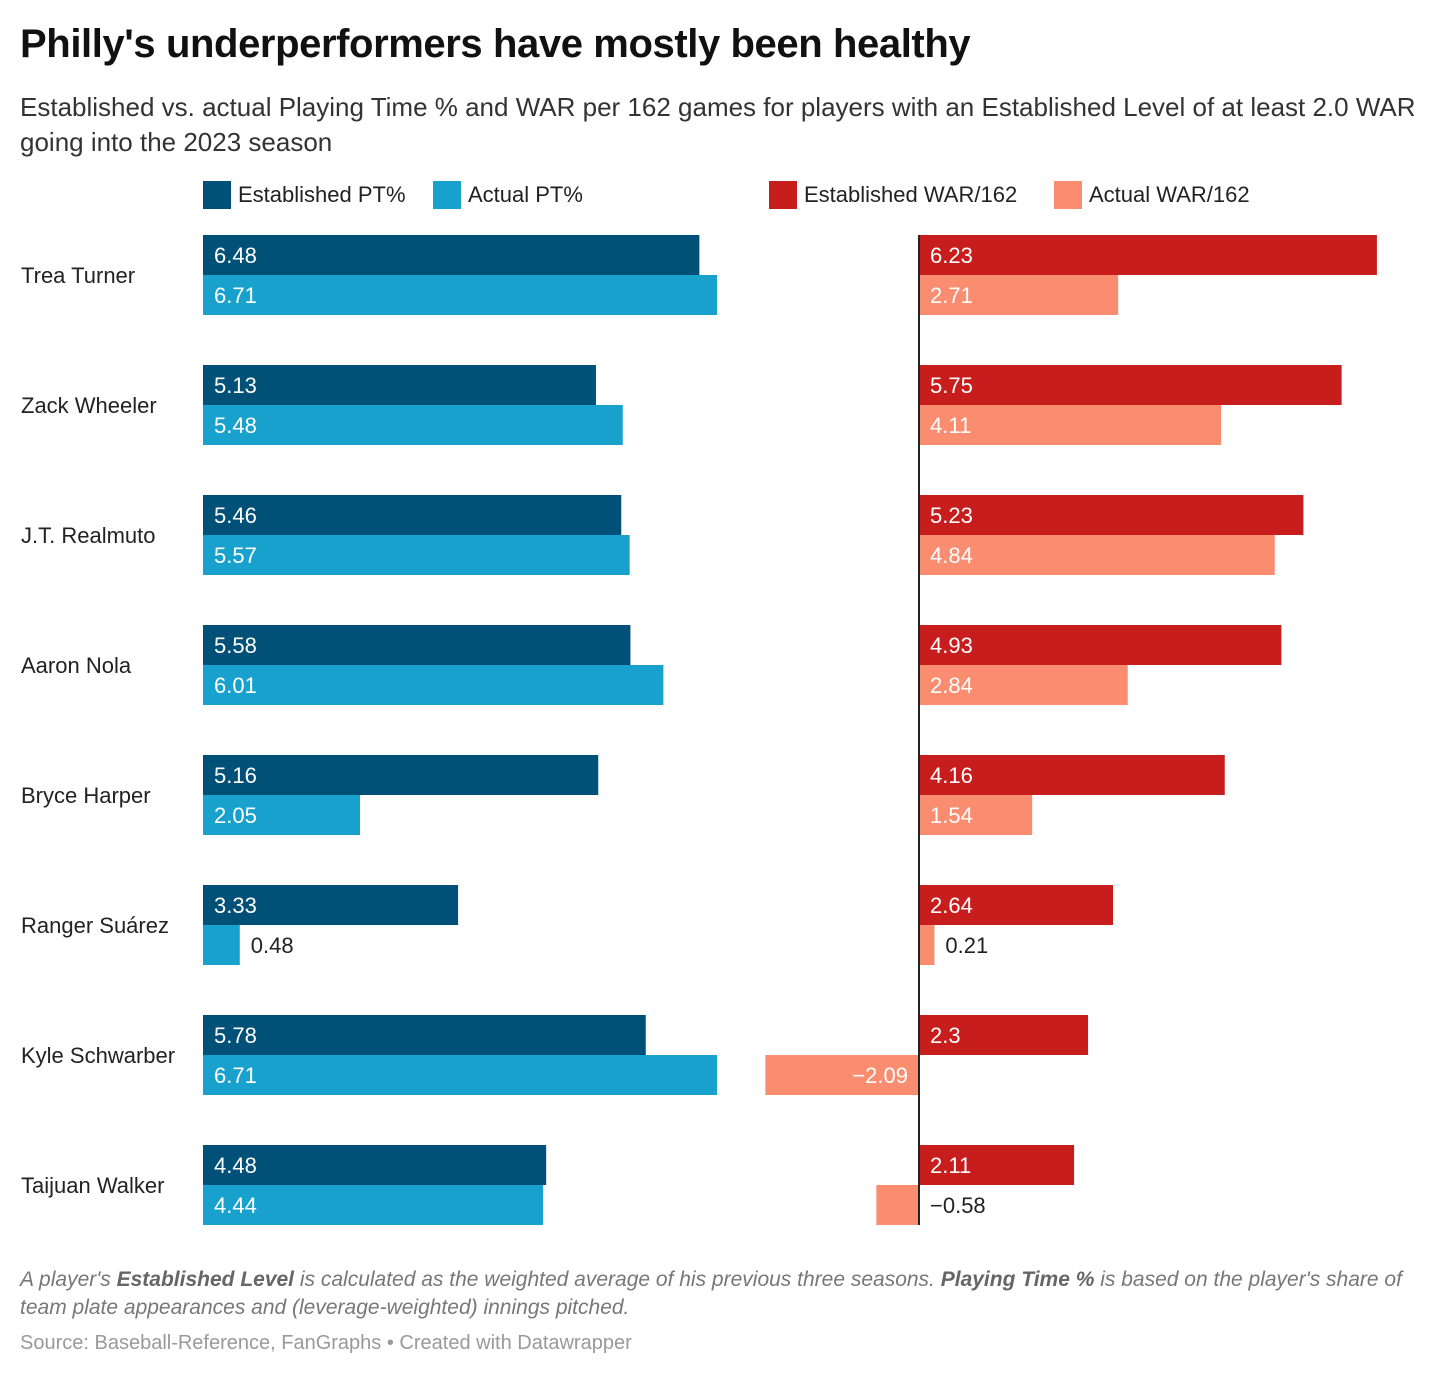  I want to click on value-label-established-pt-j-t-realmuto: 5.46, so click(235, 515).